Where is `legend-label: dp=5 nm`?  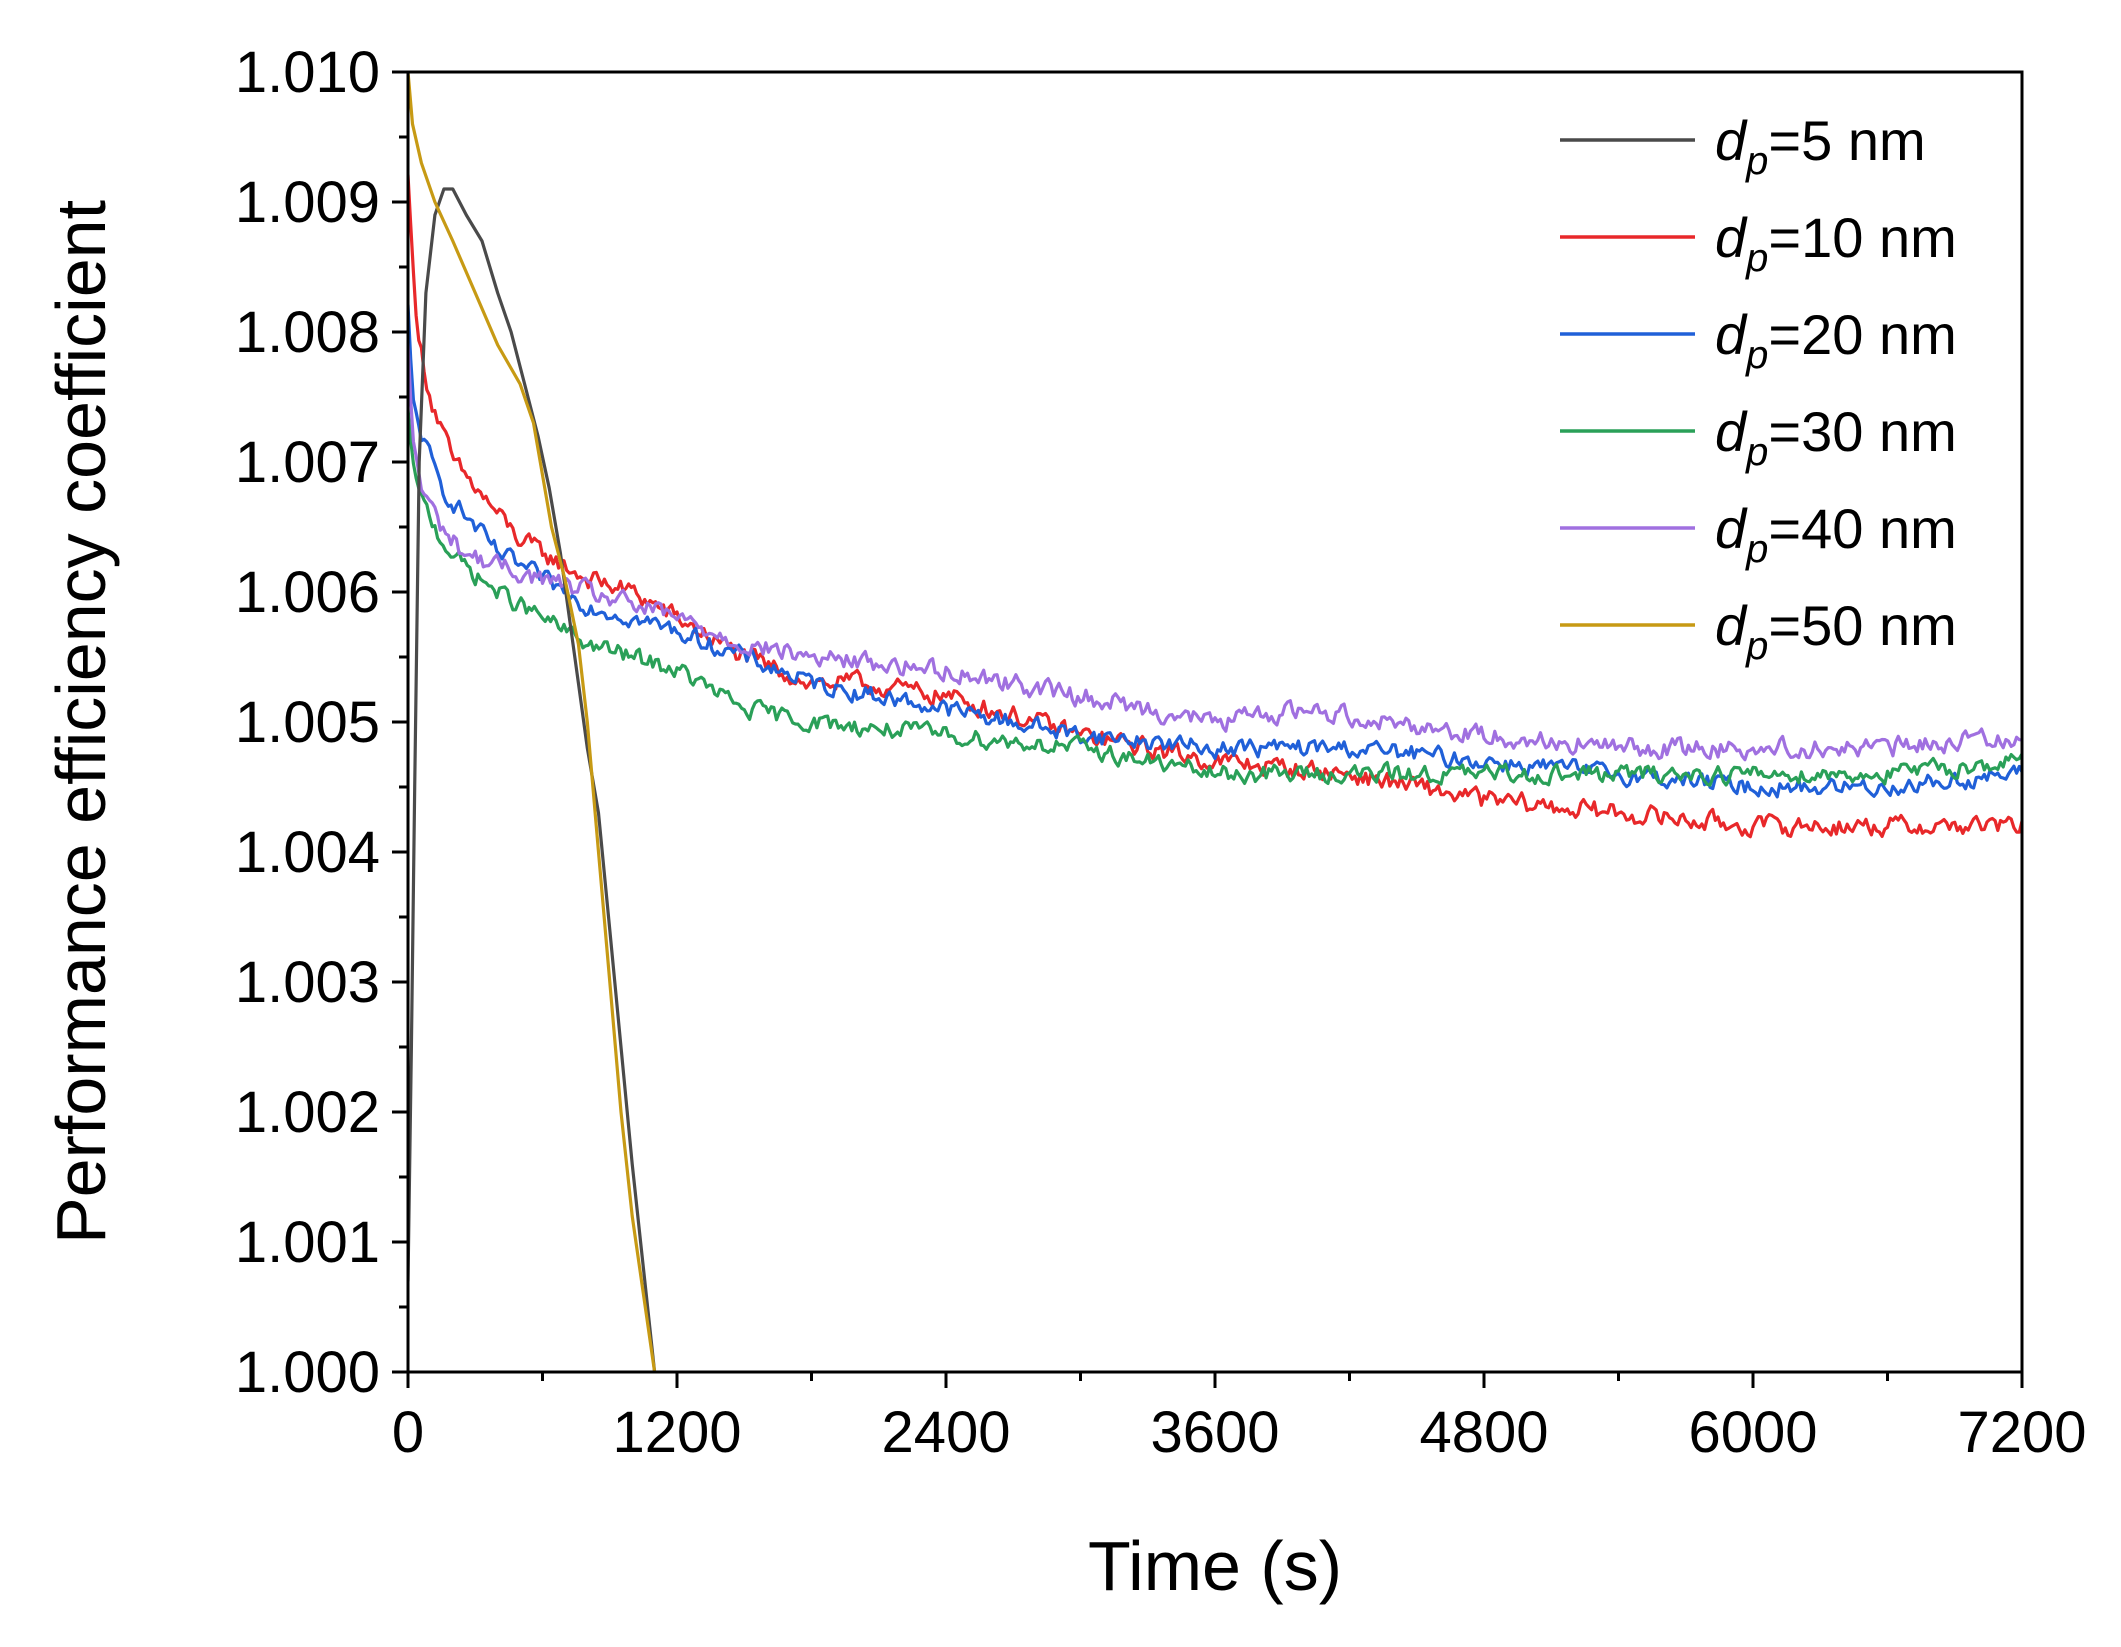 legend-label: dp=5 nm is located at coordinates (1820, 146).